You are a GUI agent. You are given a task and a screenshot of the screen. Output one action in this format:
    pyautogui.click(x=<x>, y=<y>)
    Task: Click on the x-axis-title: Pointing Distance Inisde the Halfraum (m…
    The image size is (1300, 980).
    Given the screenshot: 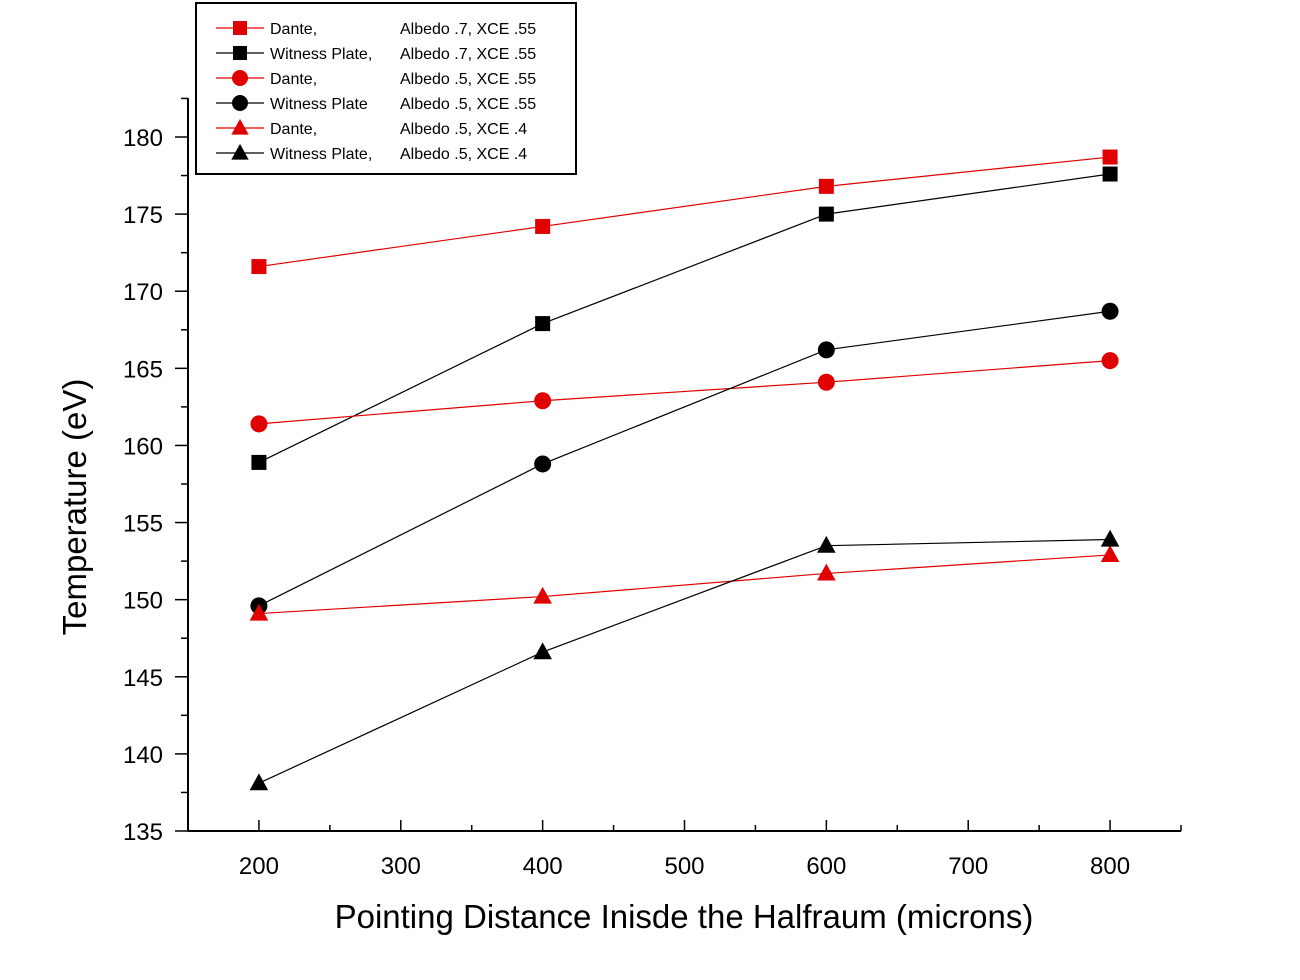 What is the action you would take?
    pyautogui.click(x=684, y=916)
    